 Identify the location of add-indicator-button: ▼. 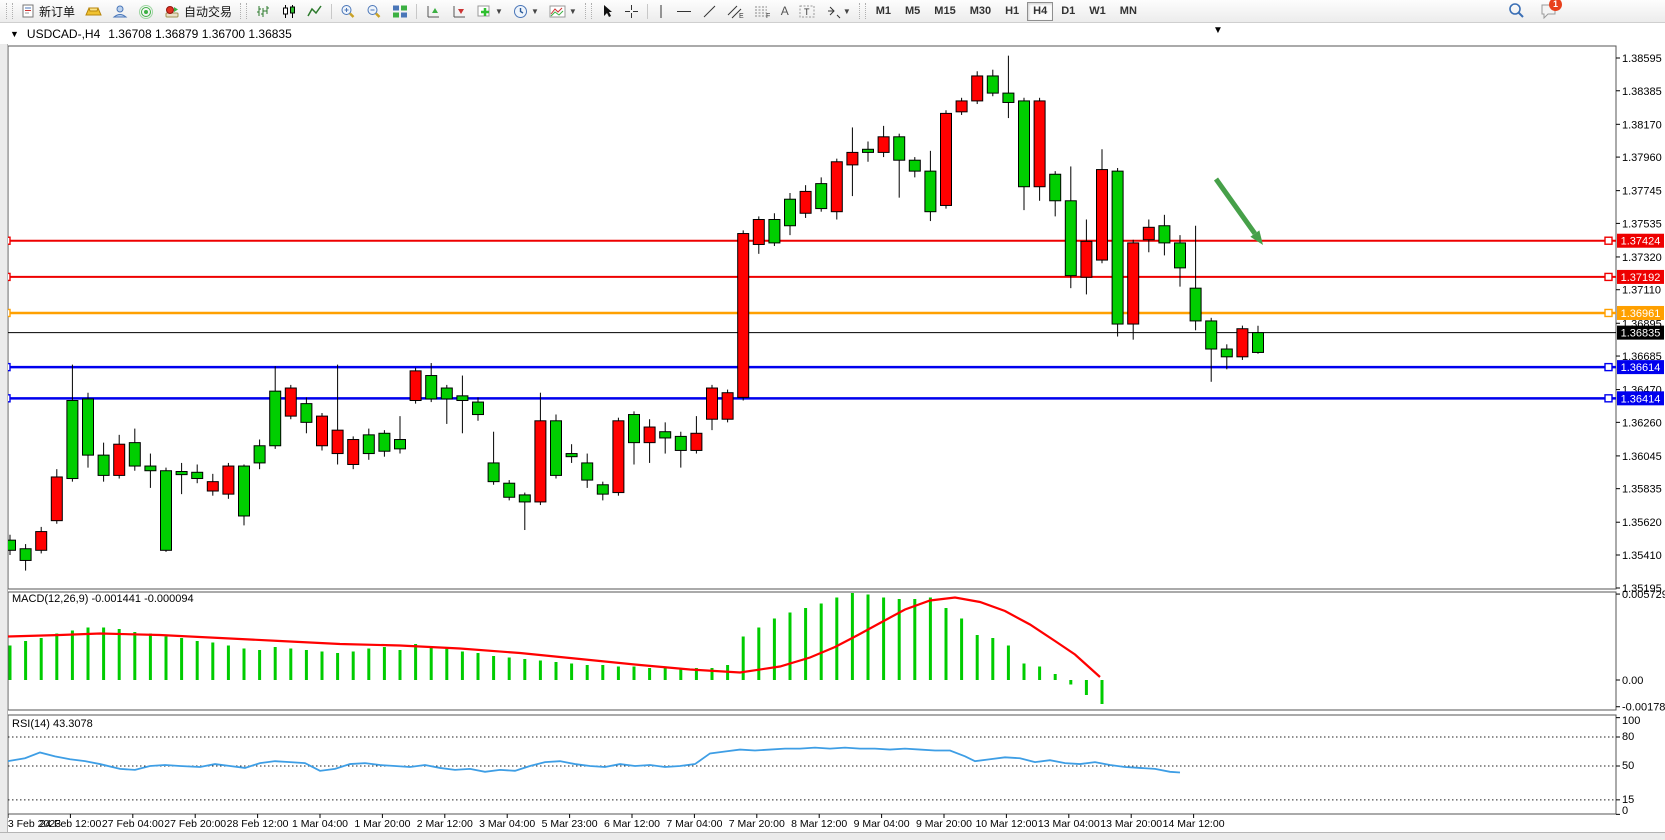
(490, 11).